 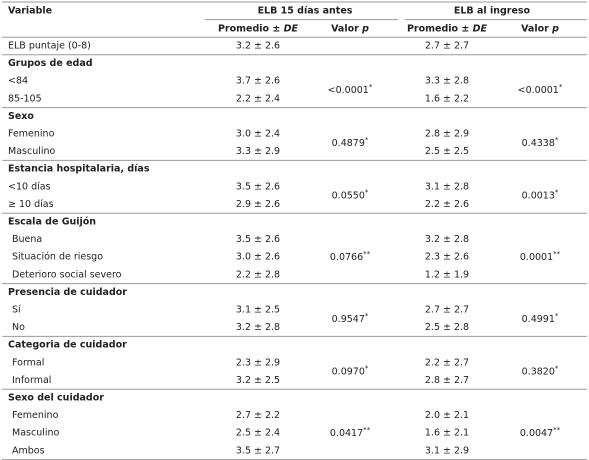 I want to click on cell: 2.9 ± 2.6, so click(x=258, y=204).